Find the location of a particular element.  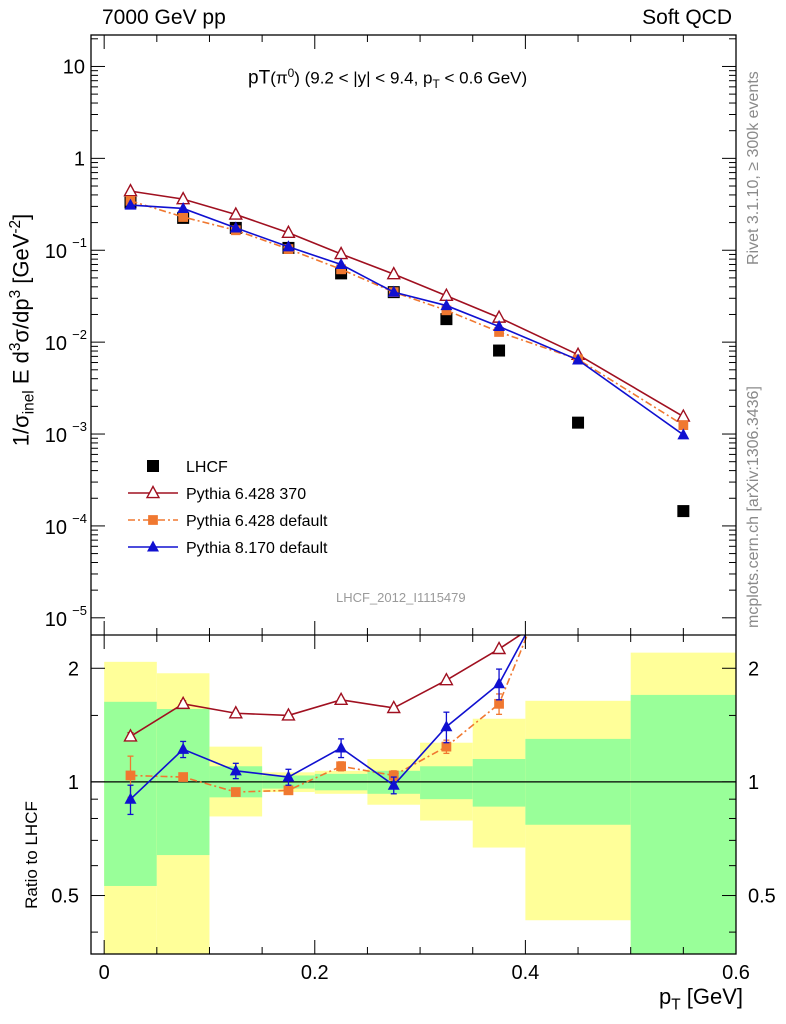

plot-title-range-b: < 0.6 GeV) is located at coordinates (483, 78).